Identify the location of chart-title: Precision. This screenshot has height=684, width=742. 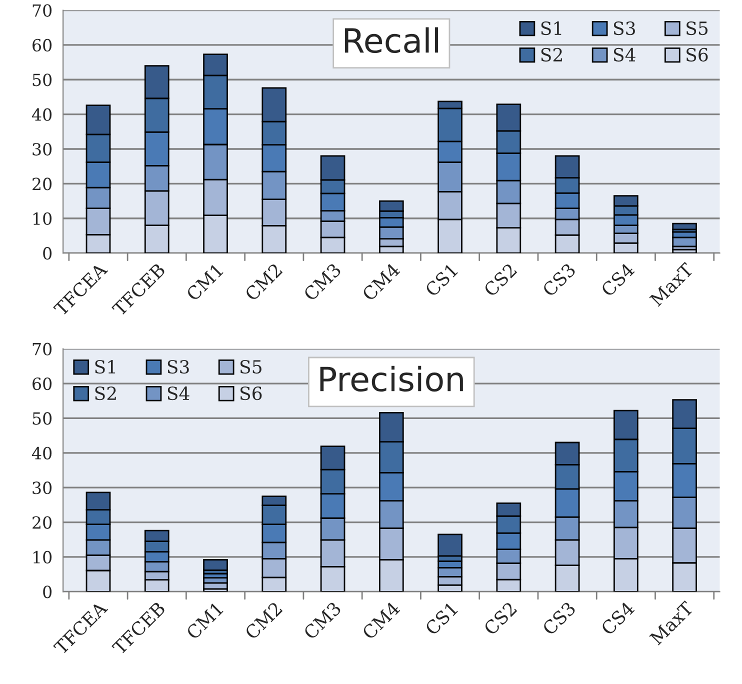
(391, 379).